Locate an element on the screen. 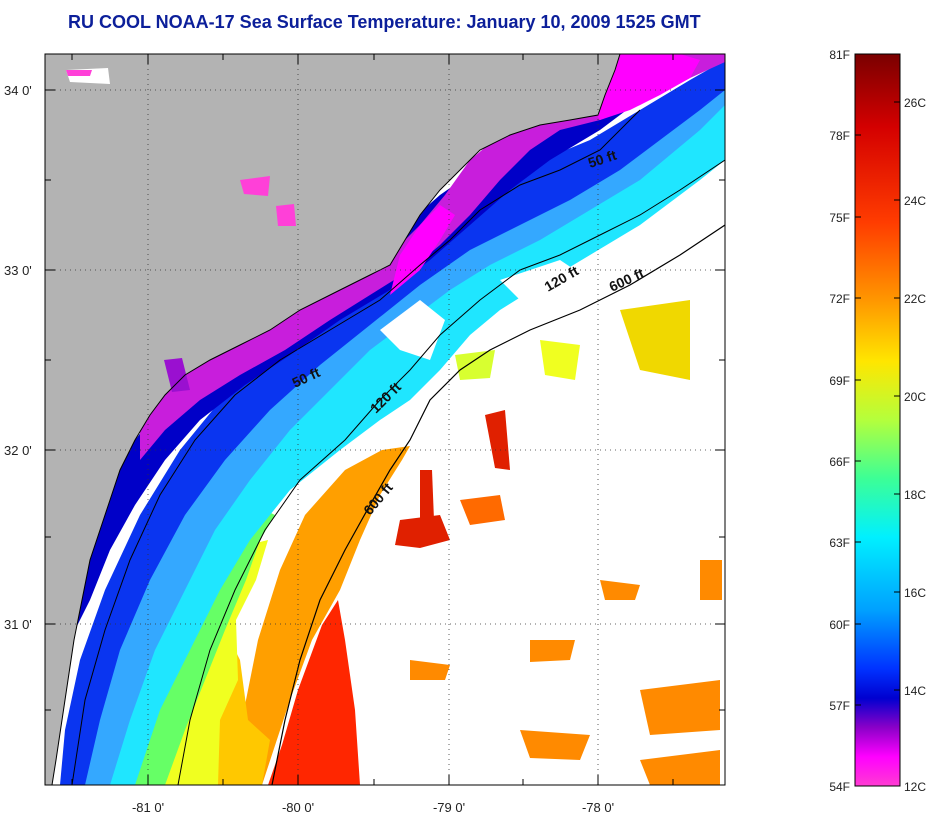  lon-label-79: -79 0' is located at coordinates (449, 807).